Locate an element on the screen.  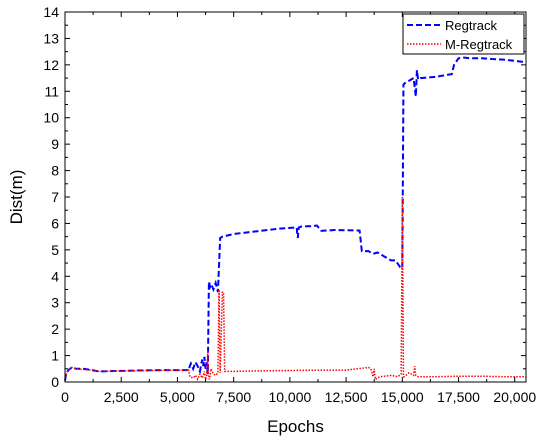
y-tick-label: 7 is located at coordinates (55, 197).